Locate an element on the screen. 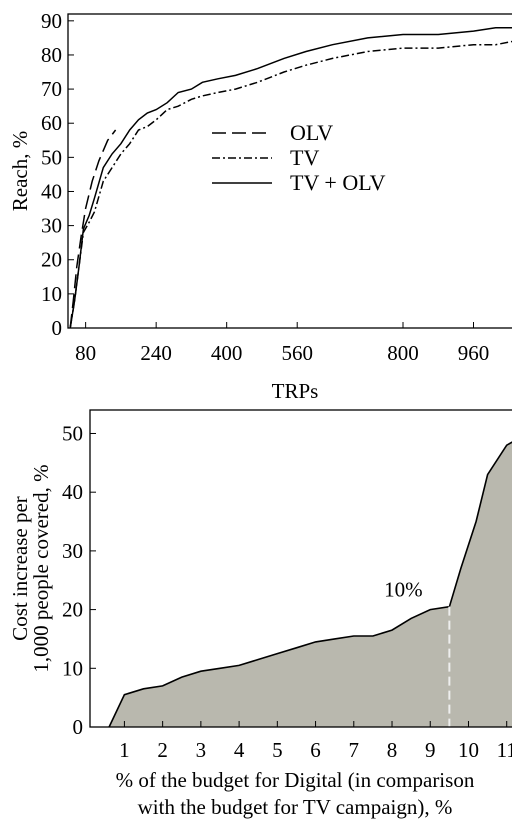 This screenshot has width=512, height=823. series-line is located at coordinates (93, 229).